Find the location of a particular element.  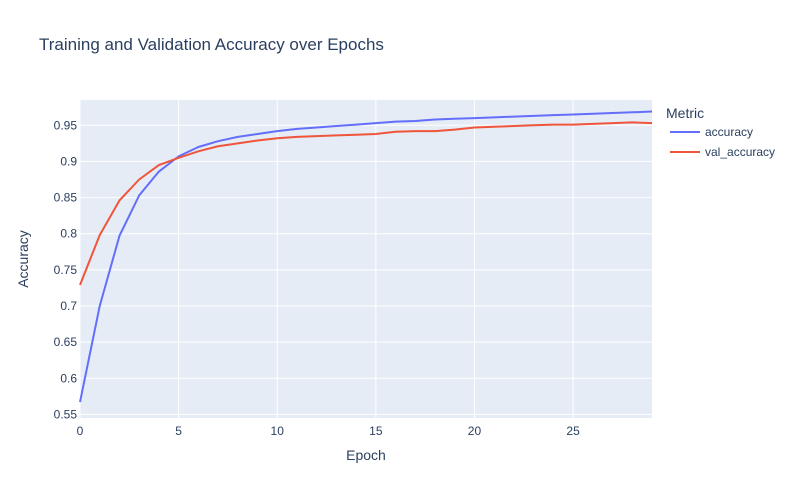

y-tick-label: 0.7 is located at coordinates (68, 306).